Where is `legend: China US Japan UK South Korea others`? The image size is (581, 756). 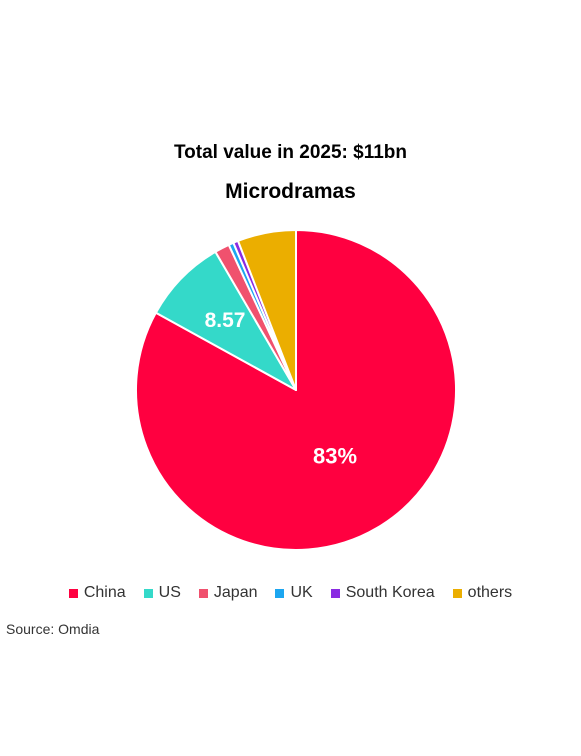 legend: China US Japan UK South Korea others is located at coordinates (290, 593).